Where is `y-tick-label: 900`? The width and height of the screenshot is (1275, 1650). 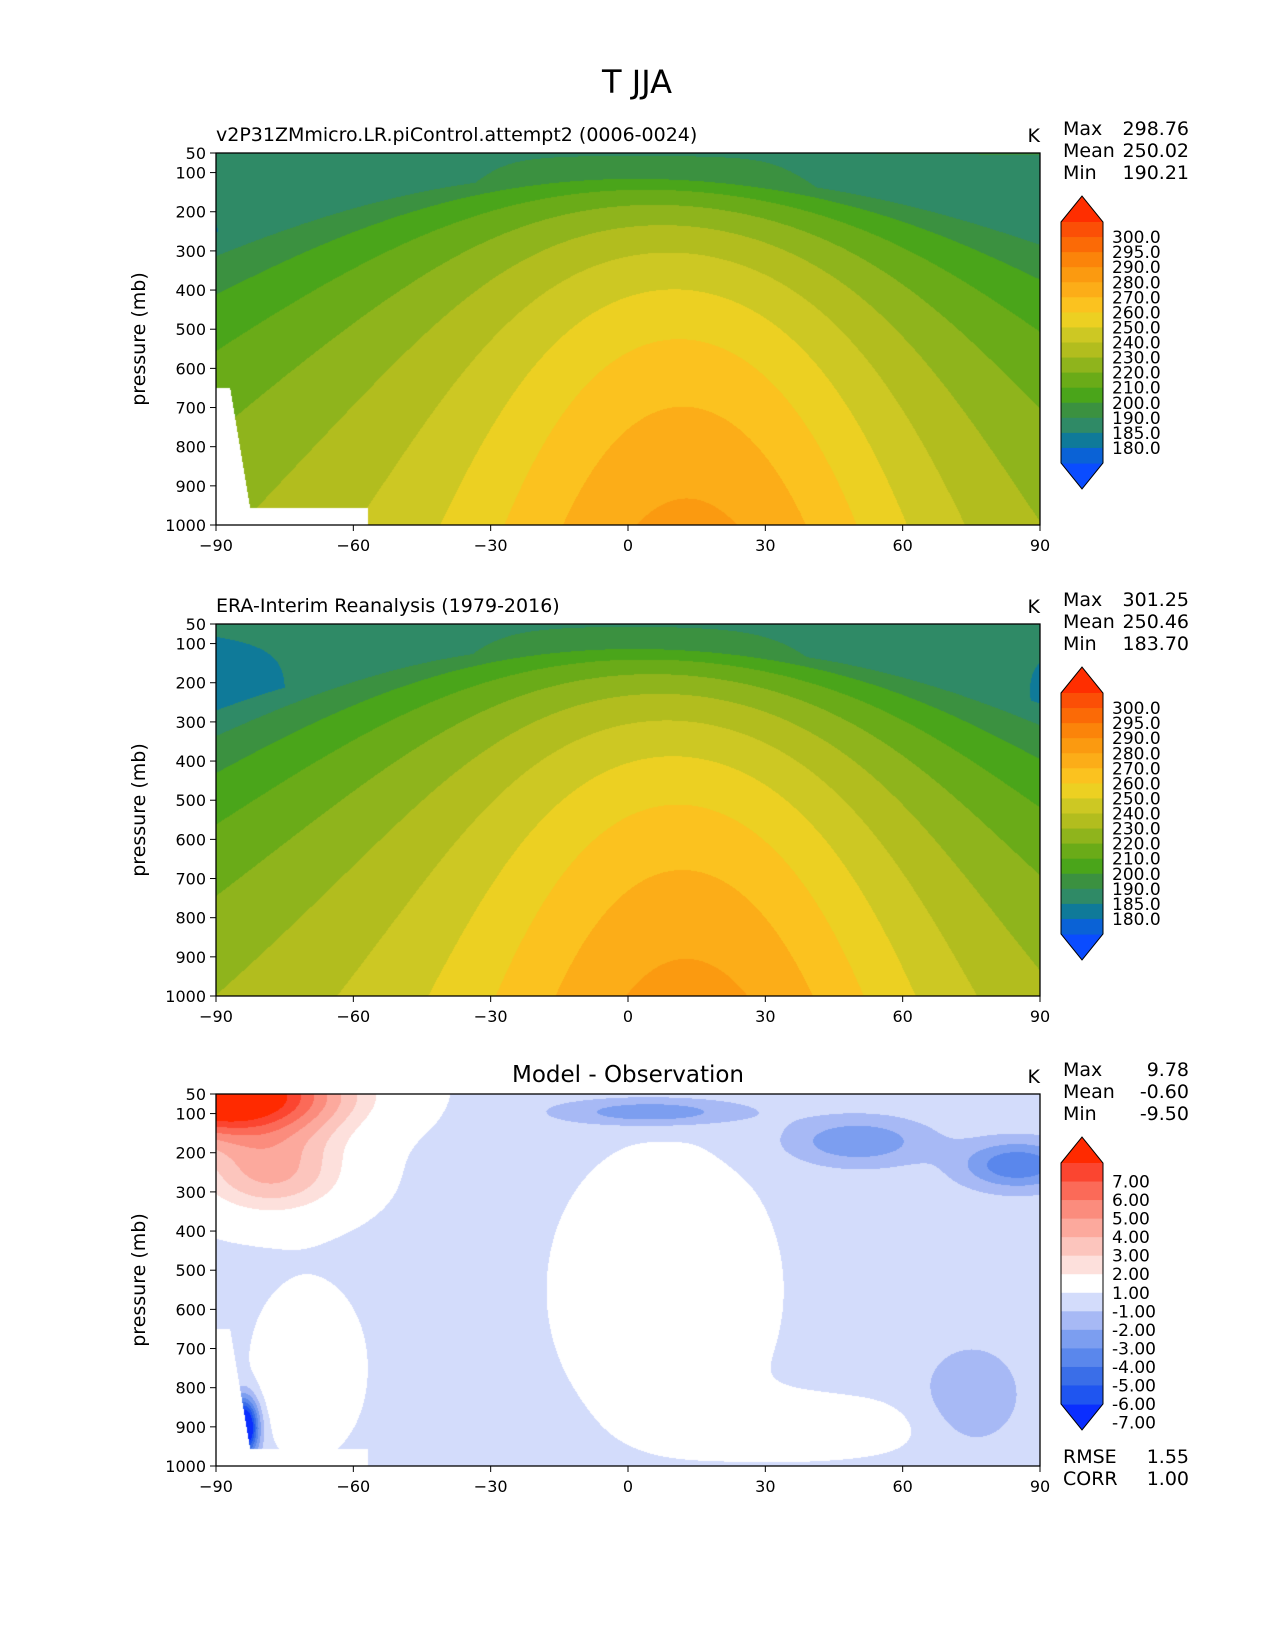 y-tick-label: 900 is located at coordinates (190, 957).